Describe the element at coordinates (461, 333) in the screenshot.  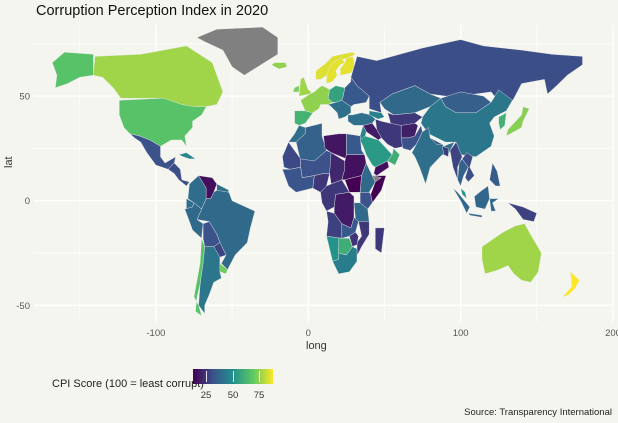
I see `x-tick-label: 100` at that location.